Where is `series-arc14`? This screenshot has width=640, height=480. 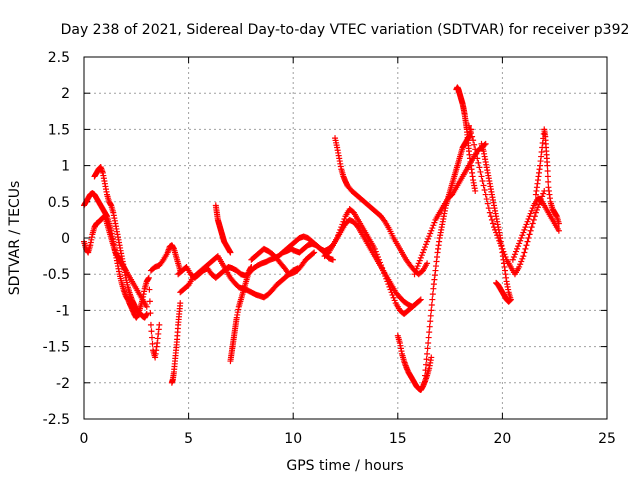 series-arc14 is located at coordinates (414, 363).